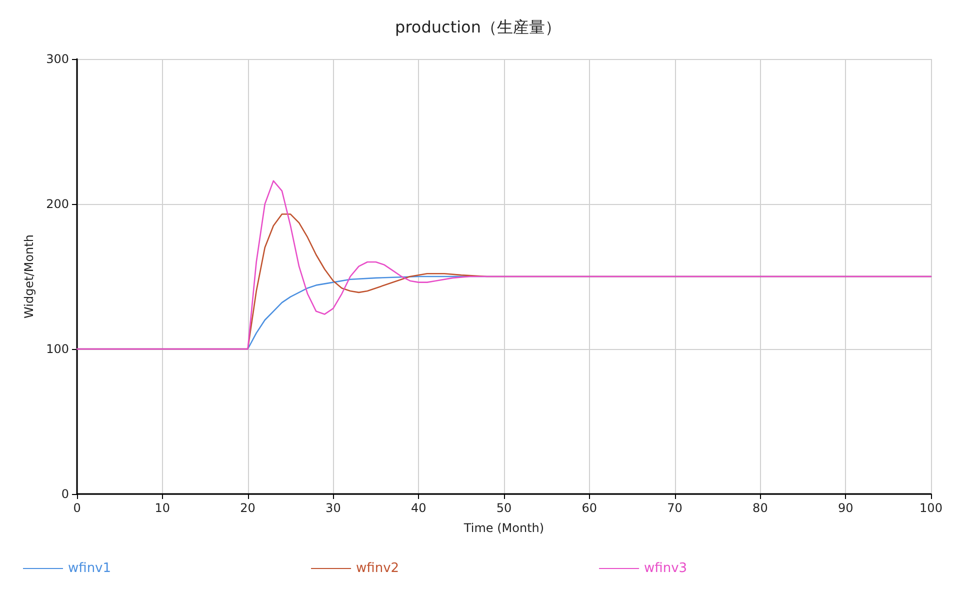  I want to click on x-tick-label: 50, so click(504, 508).